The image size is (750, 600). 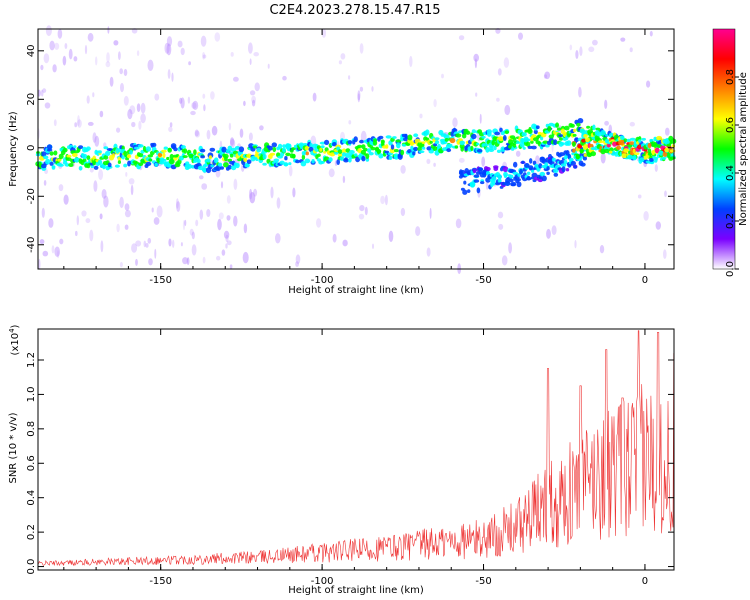 What do you see at coordinates (31, 245) in the screenshot?
I see `spectrogram-ytick-label: -40` at bounding box center [31, 245].